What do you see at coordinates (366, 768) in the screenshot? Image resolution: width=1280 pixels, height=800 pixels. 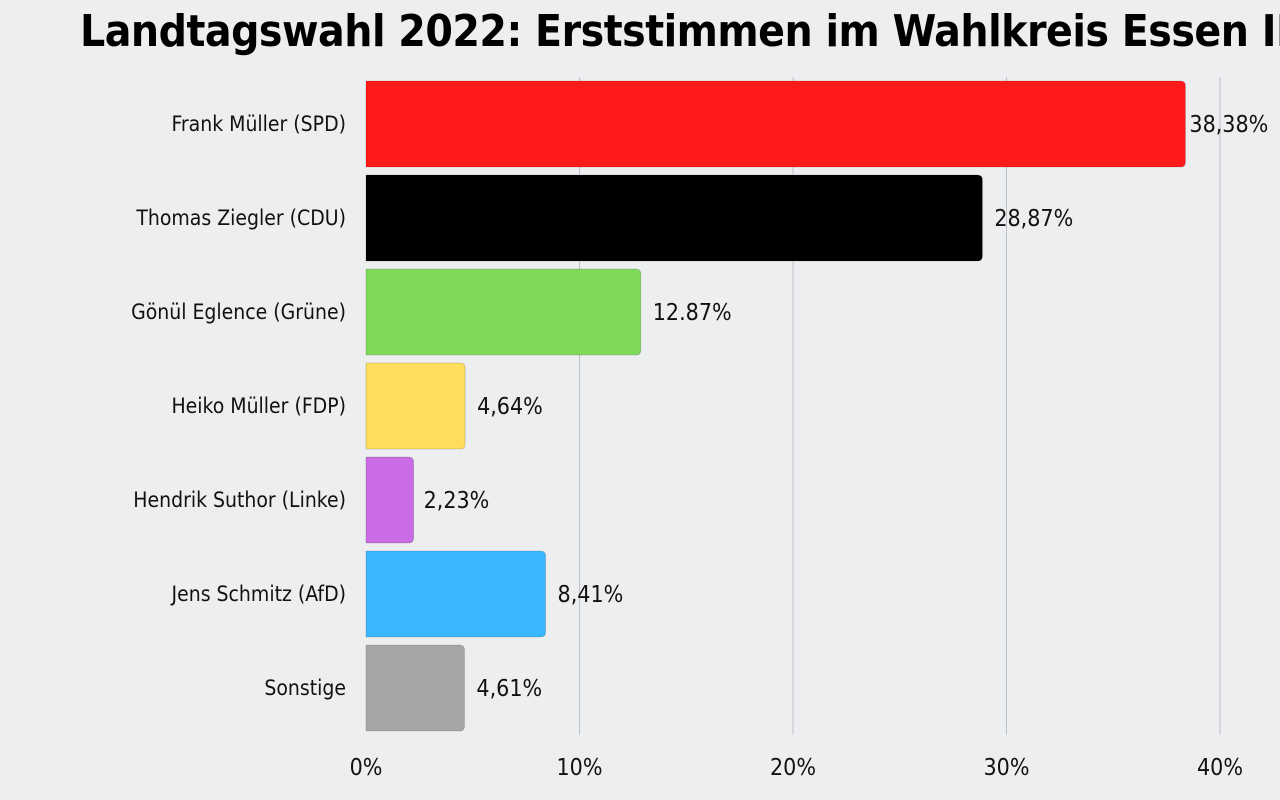 I see `x-tick-label: 0%` at bounding box center [366, 768].